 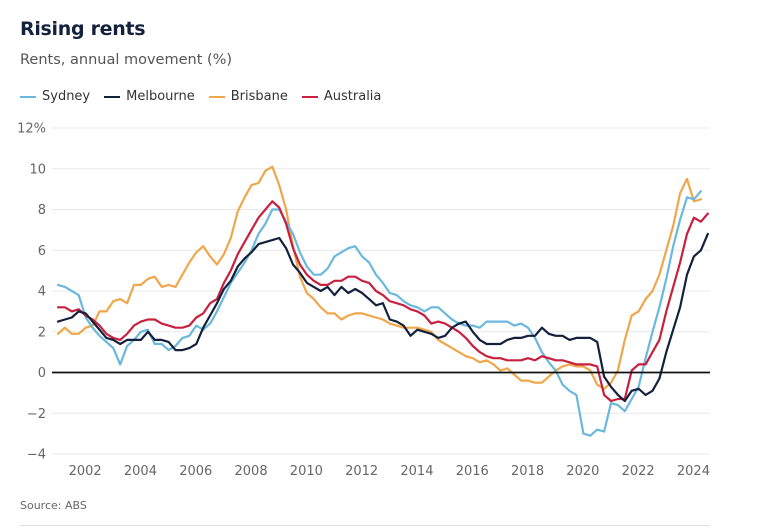 What do you see at coordinates (37, 169) in the screenshot?
I see `y-tick-label: 10` at bounding box center [37, 169].